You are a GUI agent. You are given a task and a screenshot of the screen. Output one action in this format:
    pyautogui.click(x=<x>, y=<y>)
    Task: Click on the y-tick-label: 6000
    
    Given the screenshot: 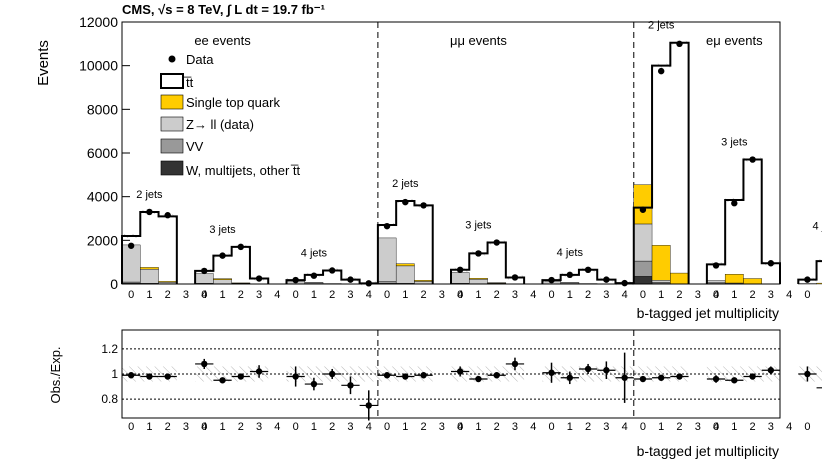 What is the action you would take?
    pyautogui.click(x=102, y=153)
    